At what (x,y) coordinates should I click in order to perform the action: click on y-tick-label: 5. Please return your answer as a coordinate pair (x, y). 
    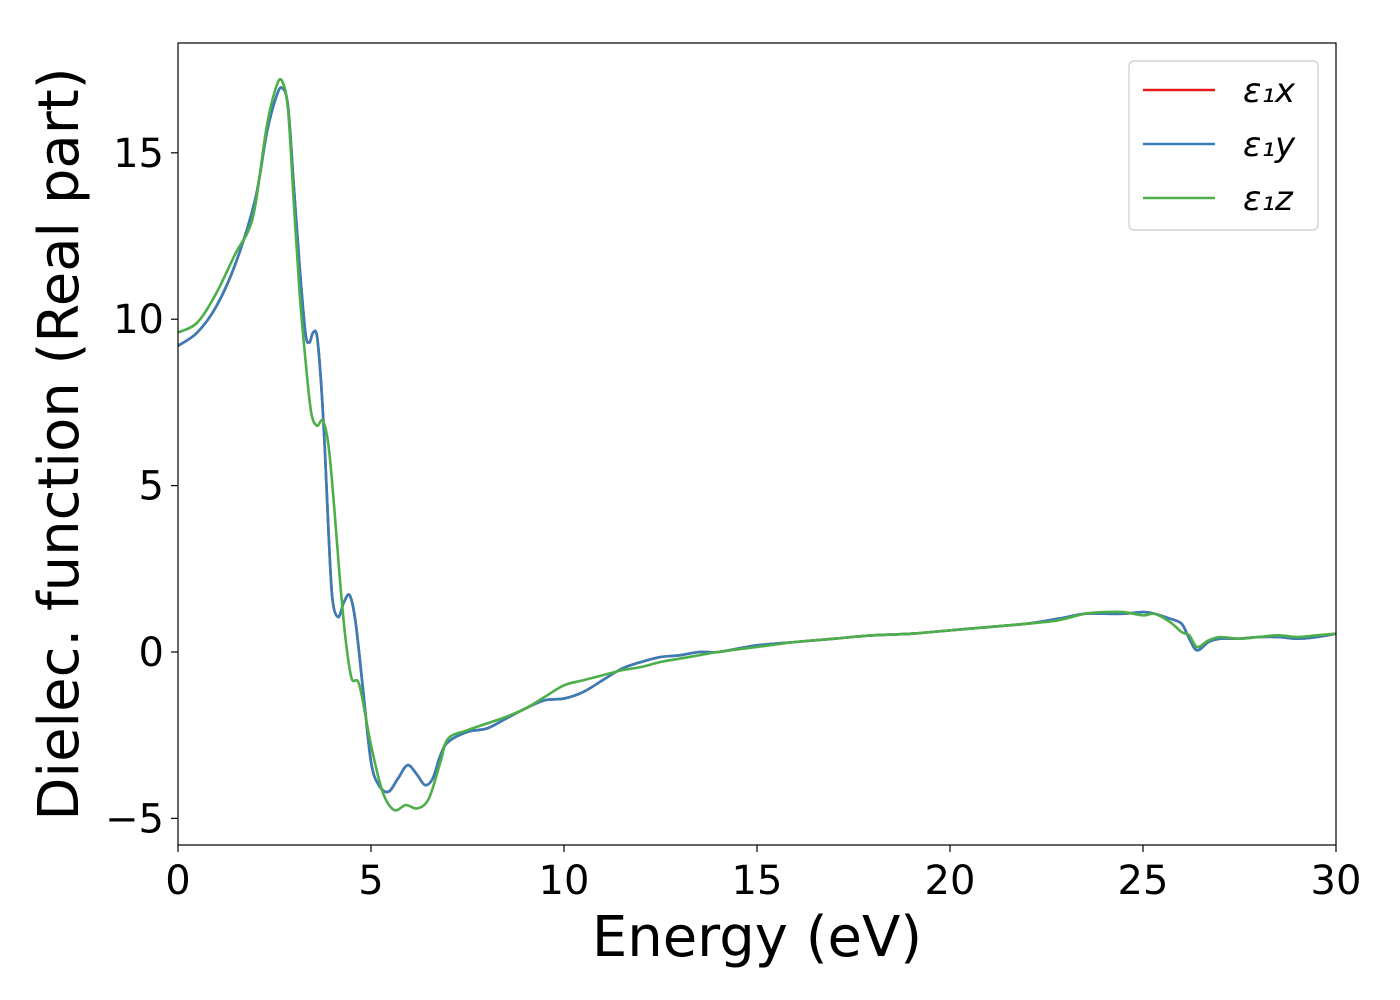
    Looking at the image, I should click on (151, 487).